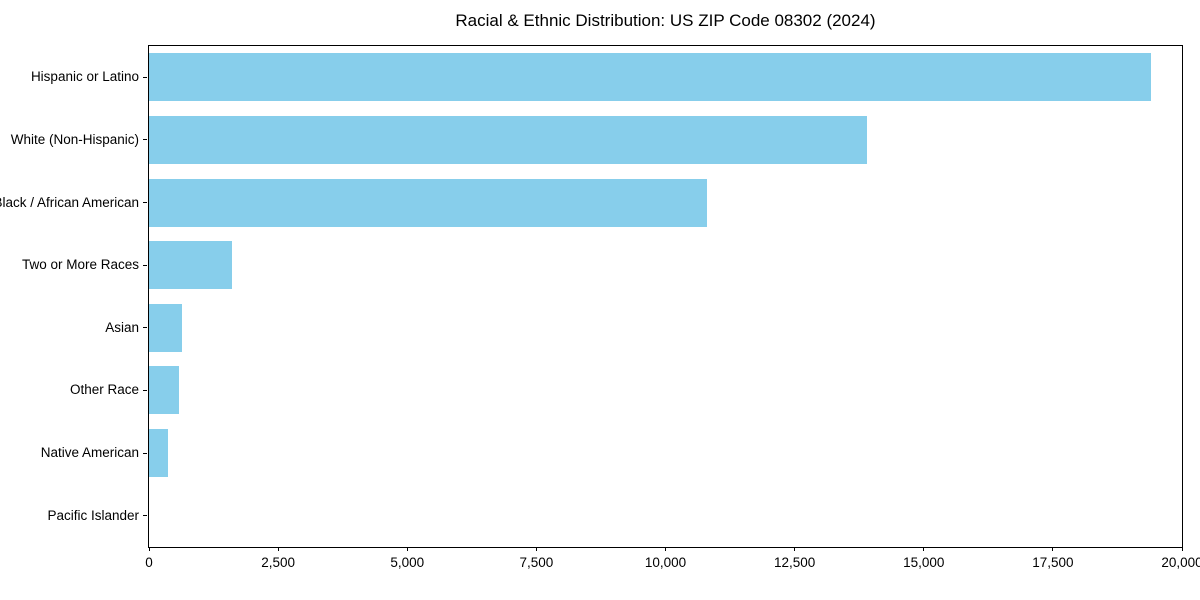 The height and width of the screenshot is (600, 1200). I want to click on y-tick-label: Two or More Races, so click(80, 265).